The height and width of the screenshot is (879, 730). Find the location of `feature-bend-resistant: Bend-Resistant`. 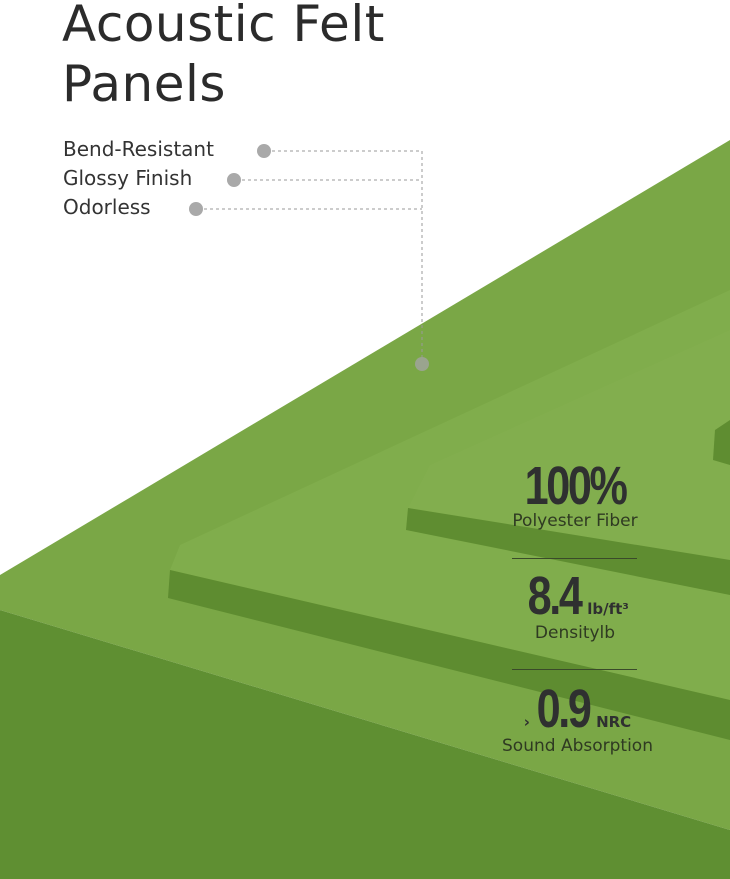

feature-bend-resistant: Bend-Resistant is located at coordinates (138, 149).